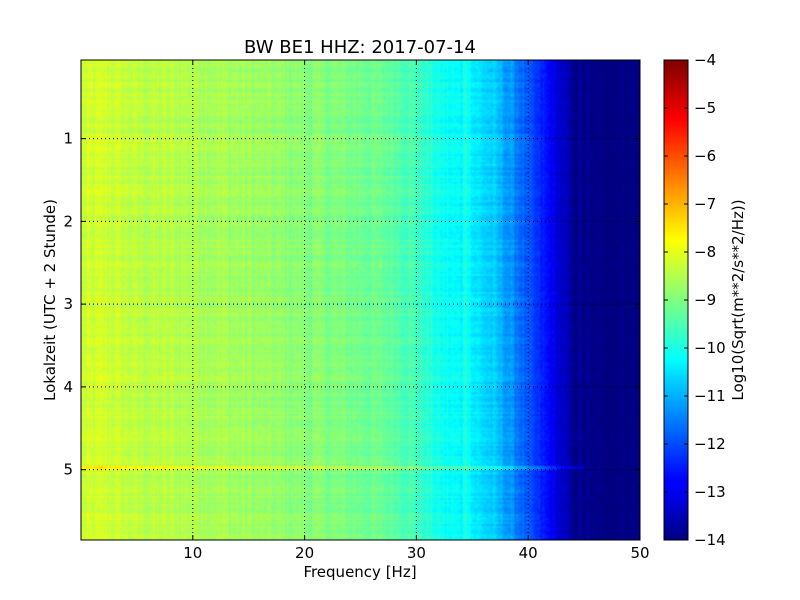 The image size is (800, 600). What do you see at coordinates (639, 553) in the screenshot?
I see `x-tick-label: 50` at bounding box center [639, 553].